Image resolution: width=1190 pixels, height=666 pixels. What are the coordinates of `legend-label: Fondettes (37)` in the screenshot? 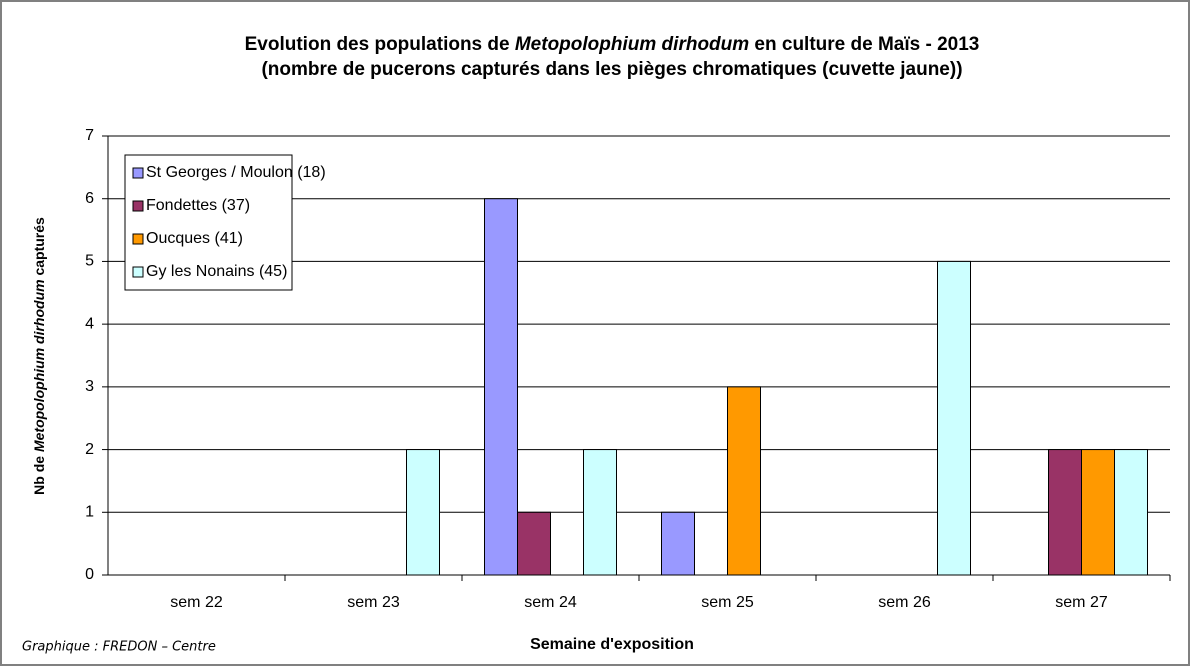 It's located at (198, 205).